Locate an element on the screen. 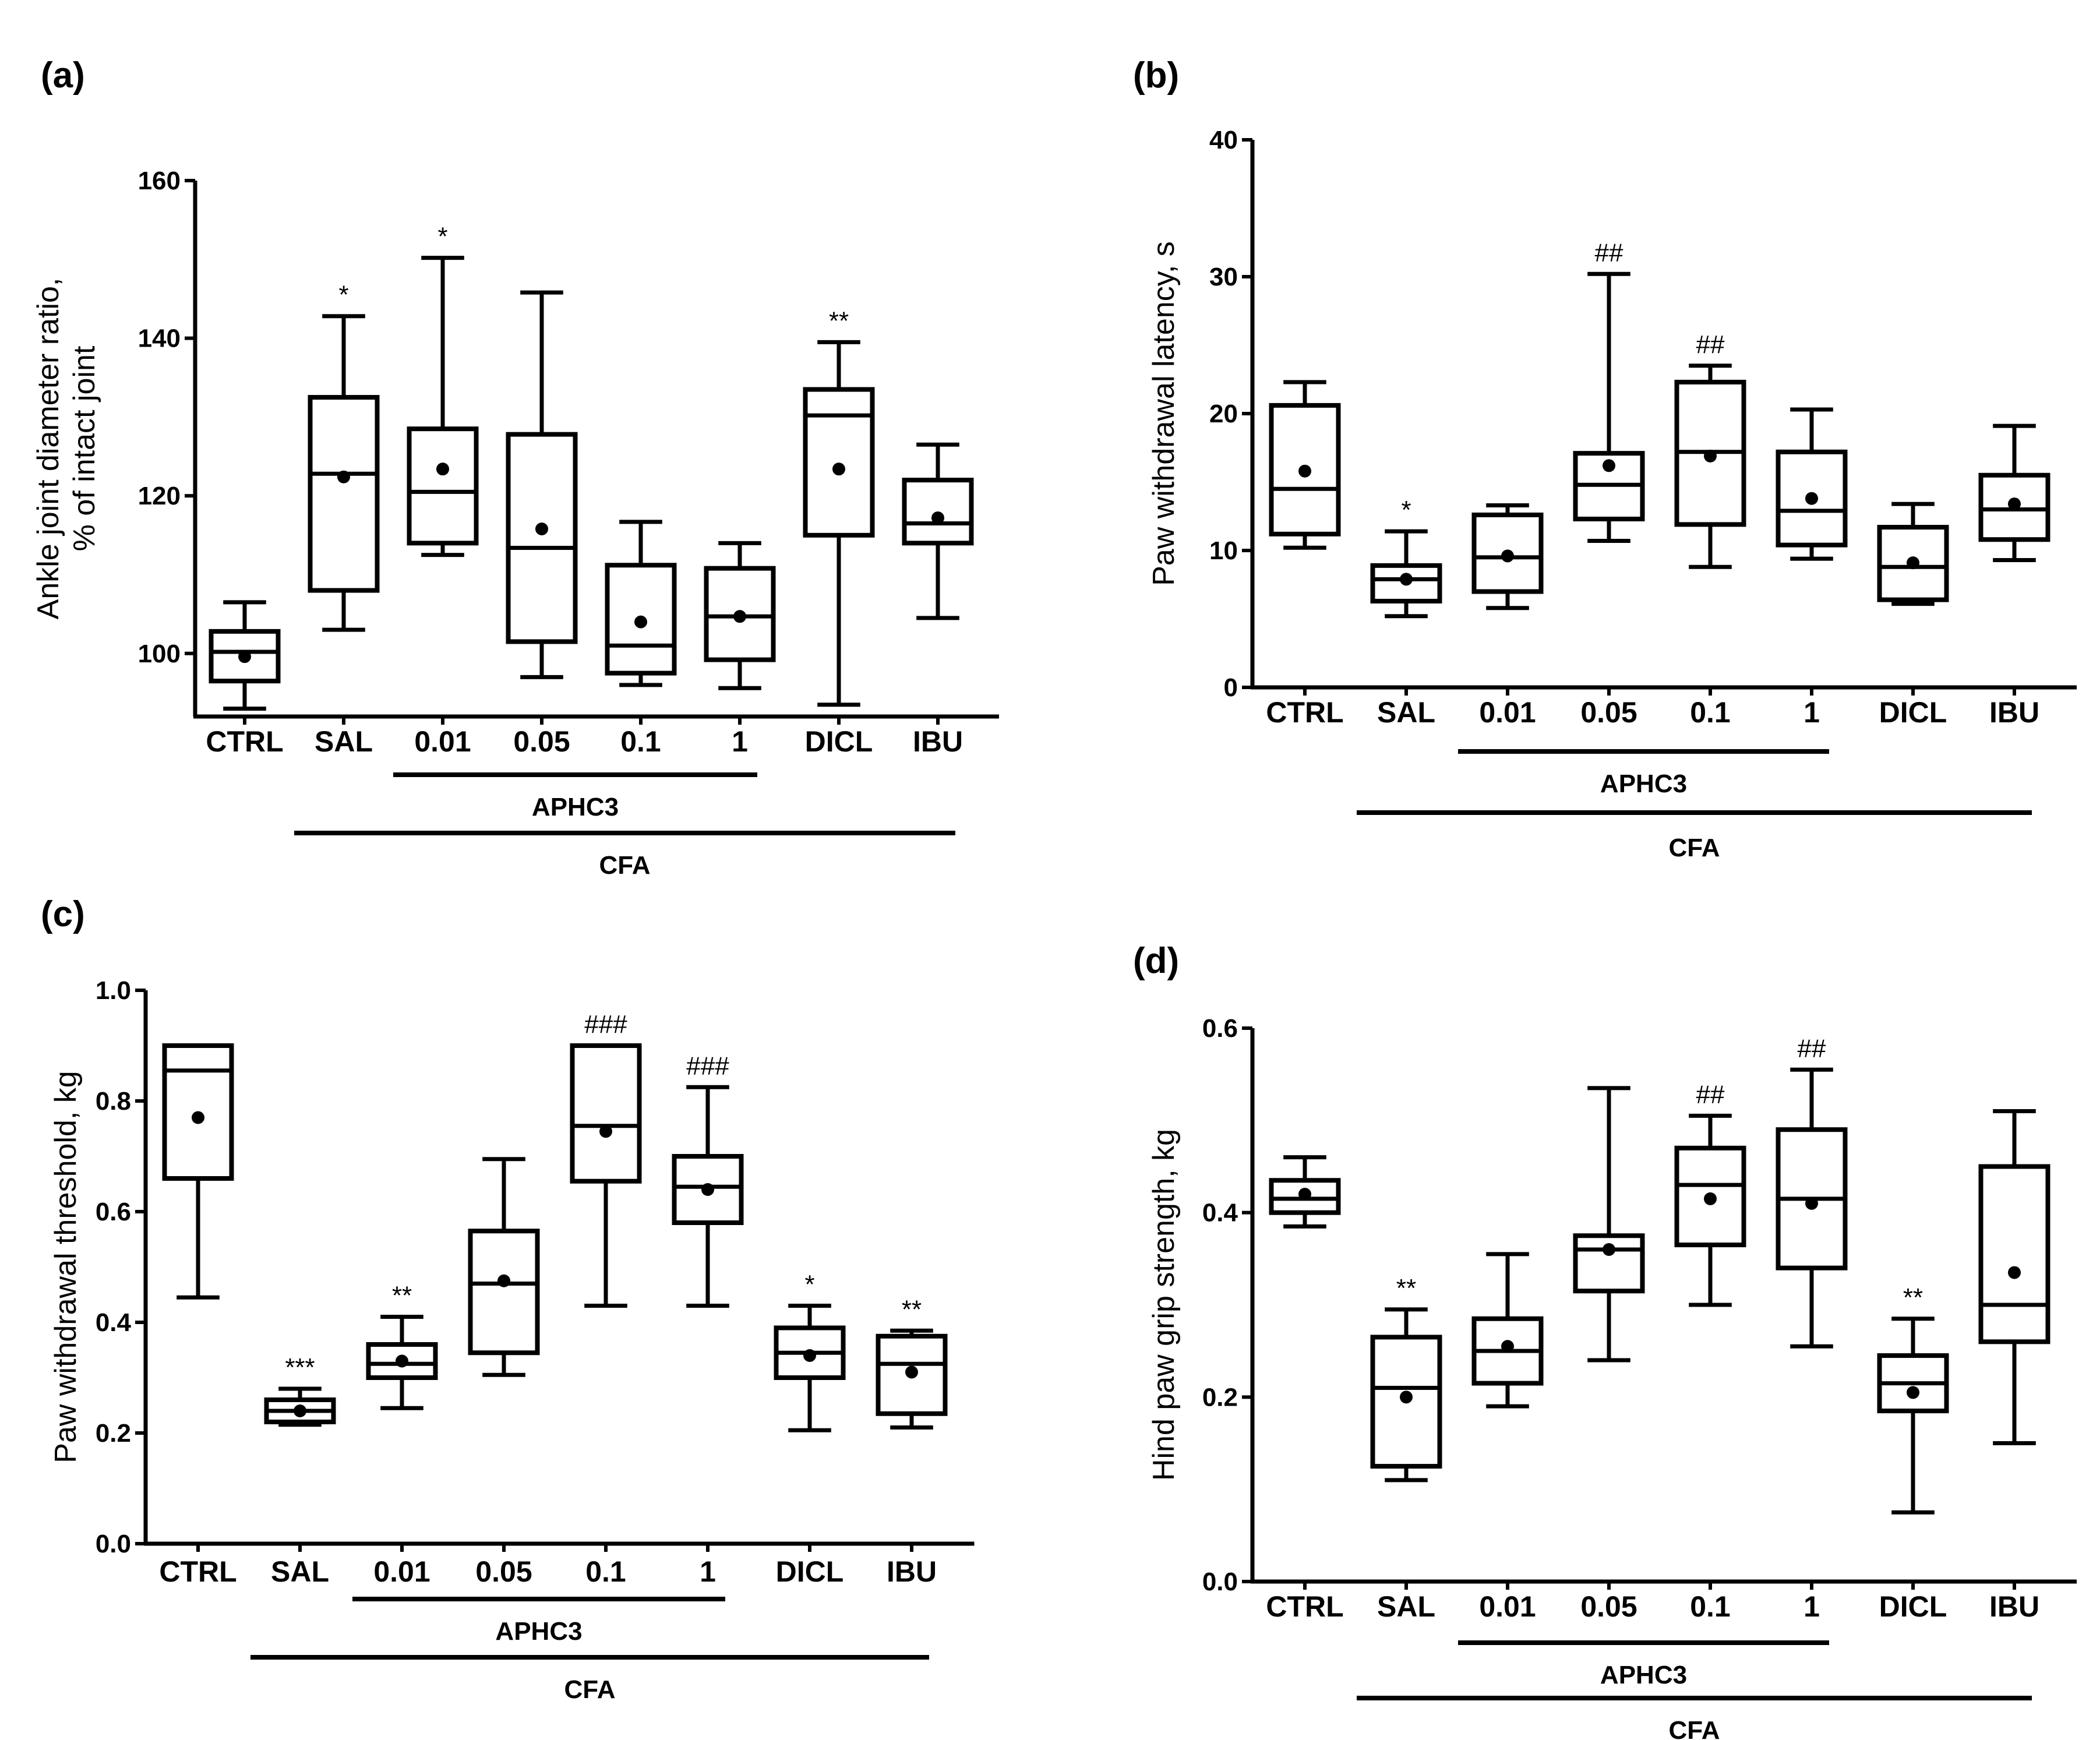  y-axis-label: Paw withdrawal threshold, kg is located at coordinates (66, 1267).